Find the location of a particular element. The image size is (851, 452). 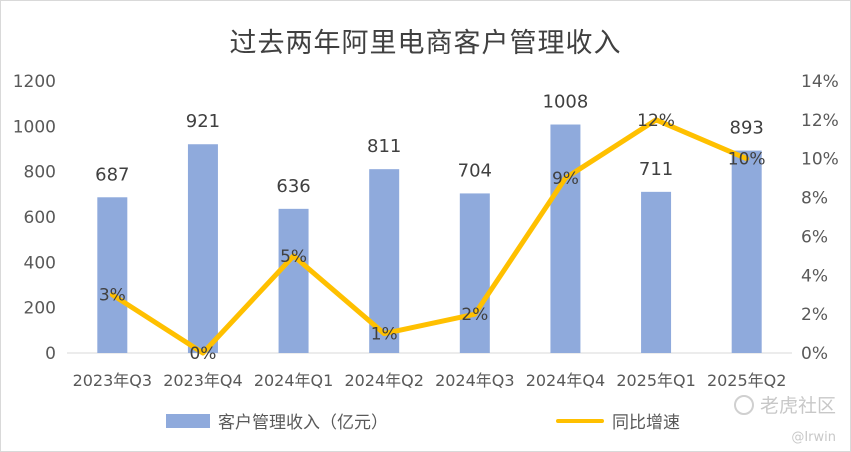

line-value-label: 1% is located at coordinates (384, 335).